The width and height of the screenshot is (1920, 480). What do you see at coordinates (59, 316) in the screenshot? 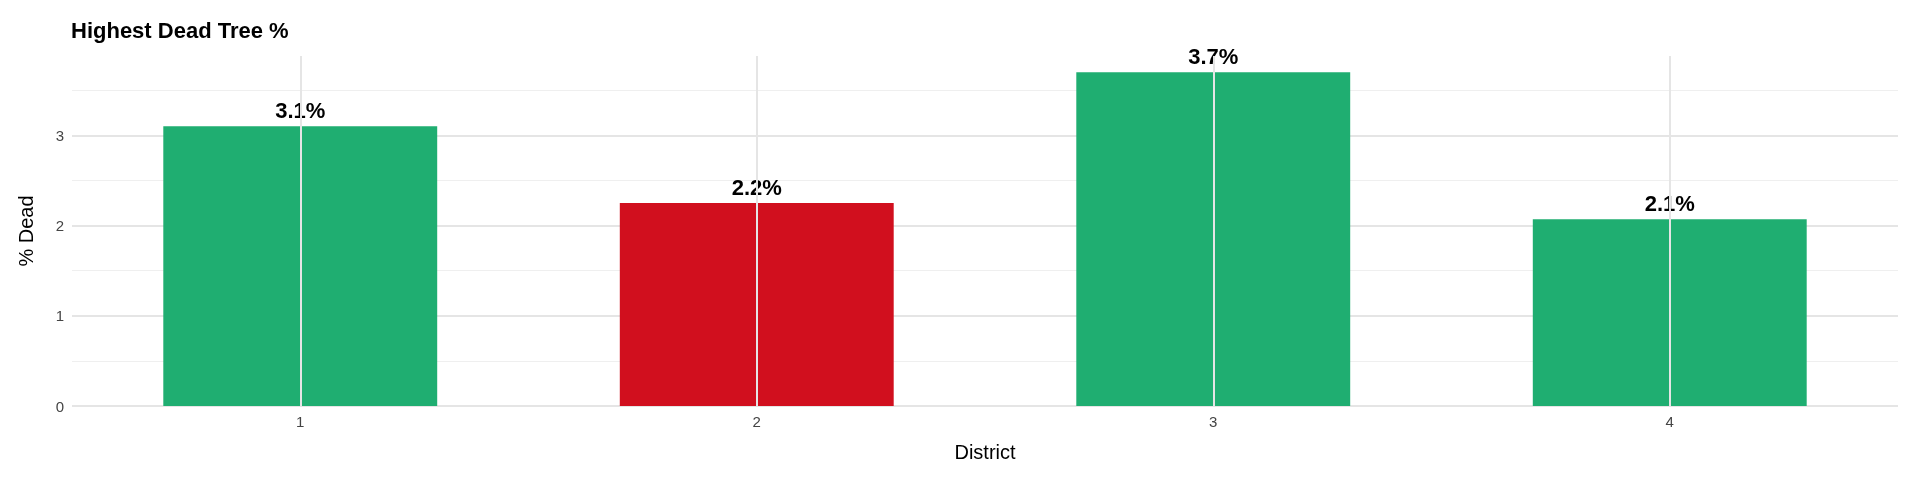
I see `y-tick-label: 1` at bounding box center [59, 316].